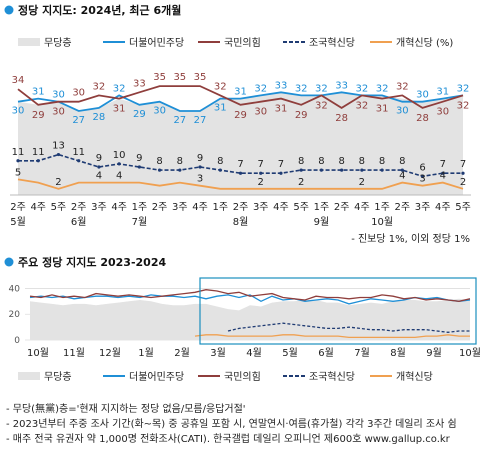  Describe the element at coordinates (15, 289) in the screenshot. I see `chart2-y-tick-label: 40` at that location.